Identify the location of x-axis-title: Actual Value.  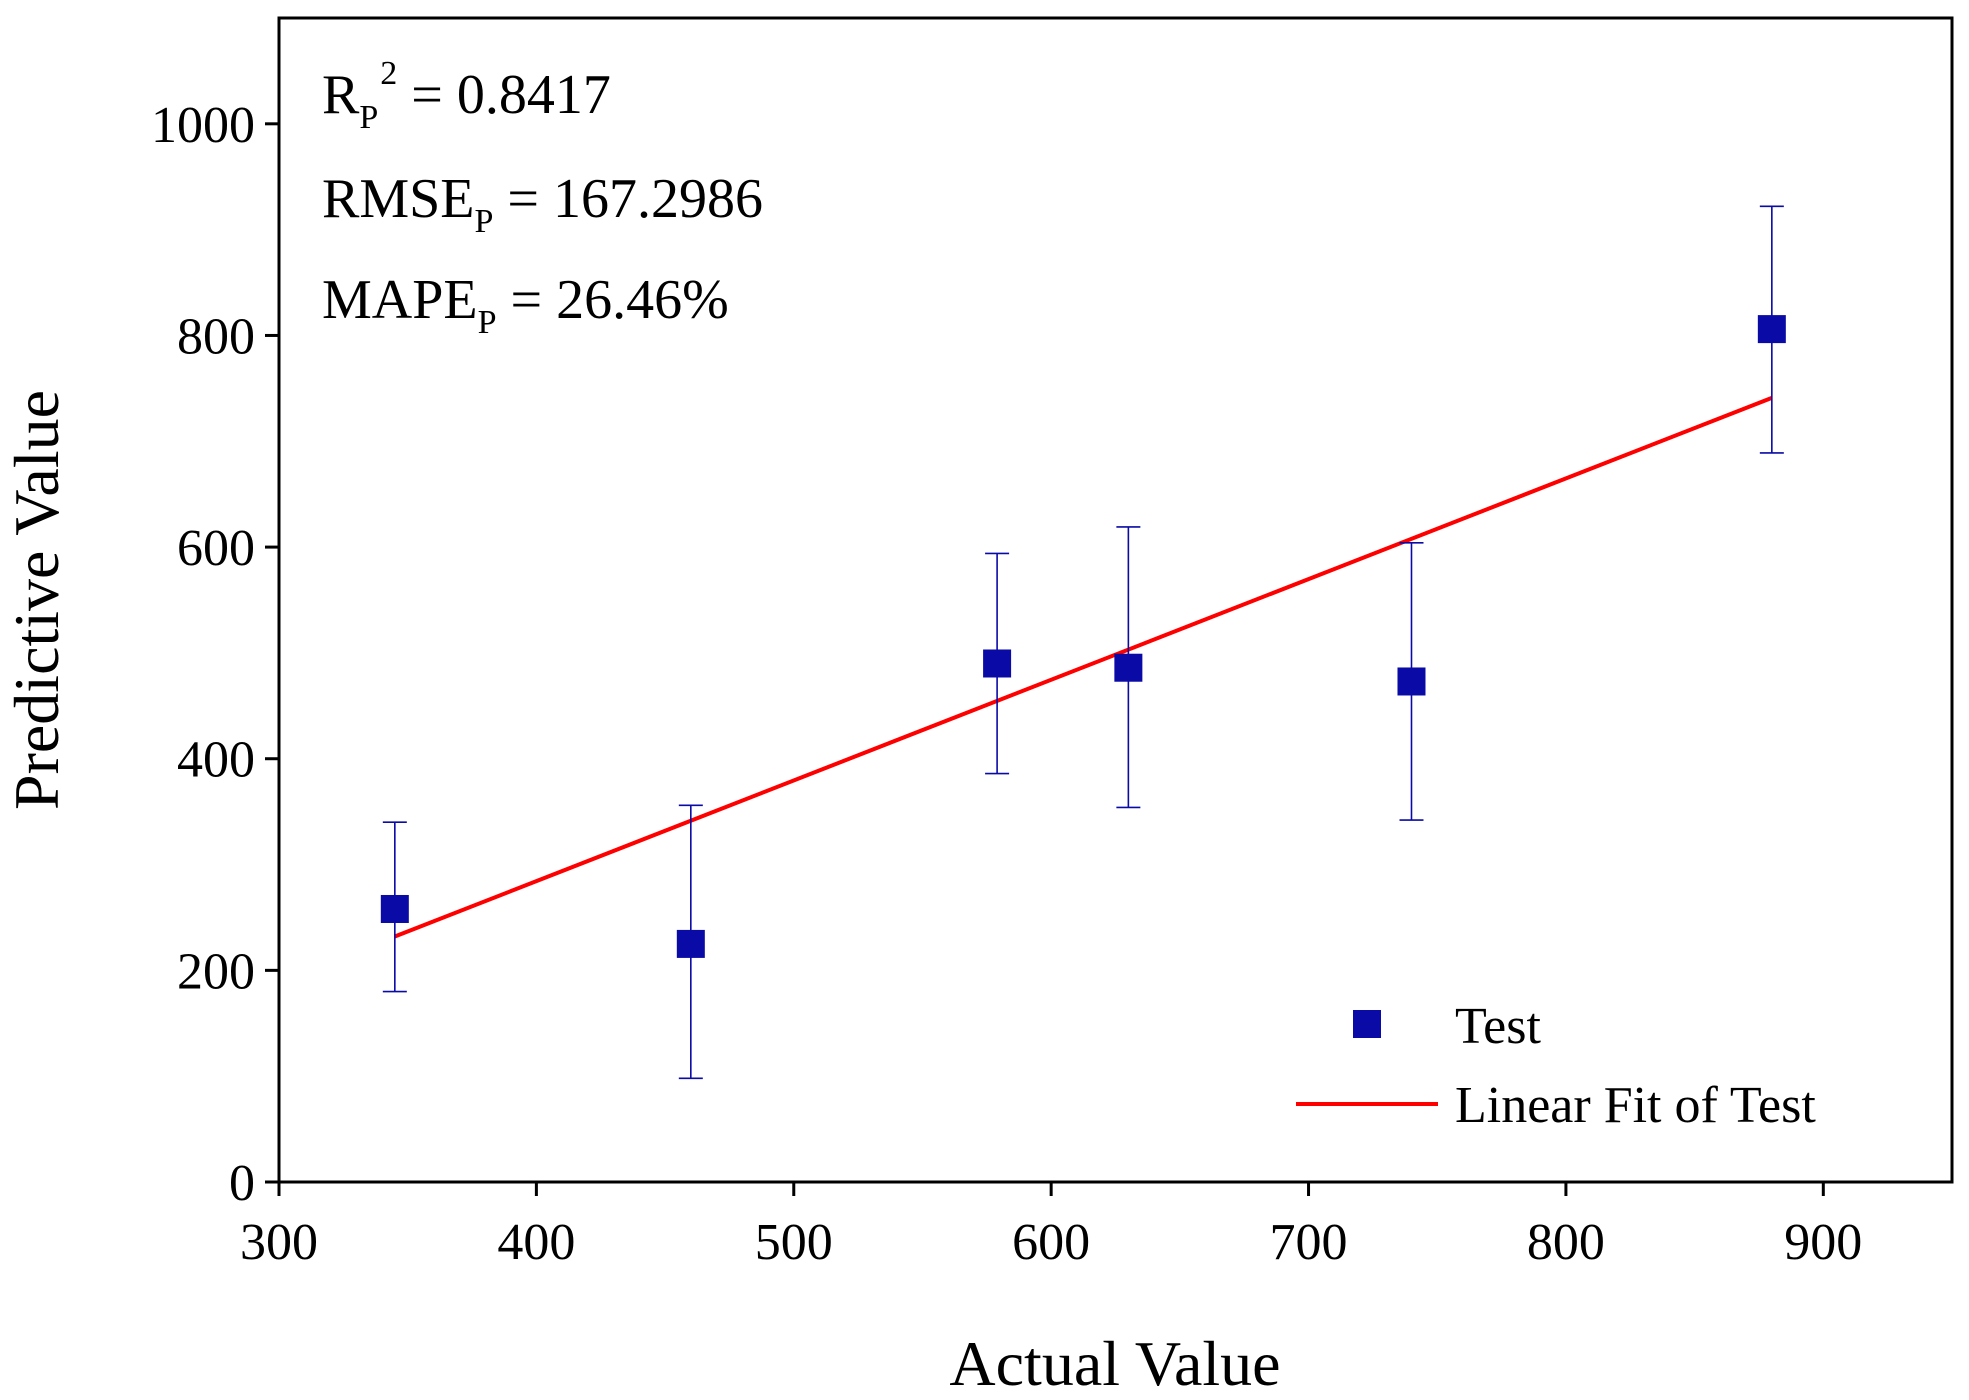
(1114, 1363).